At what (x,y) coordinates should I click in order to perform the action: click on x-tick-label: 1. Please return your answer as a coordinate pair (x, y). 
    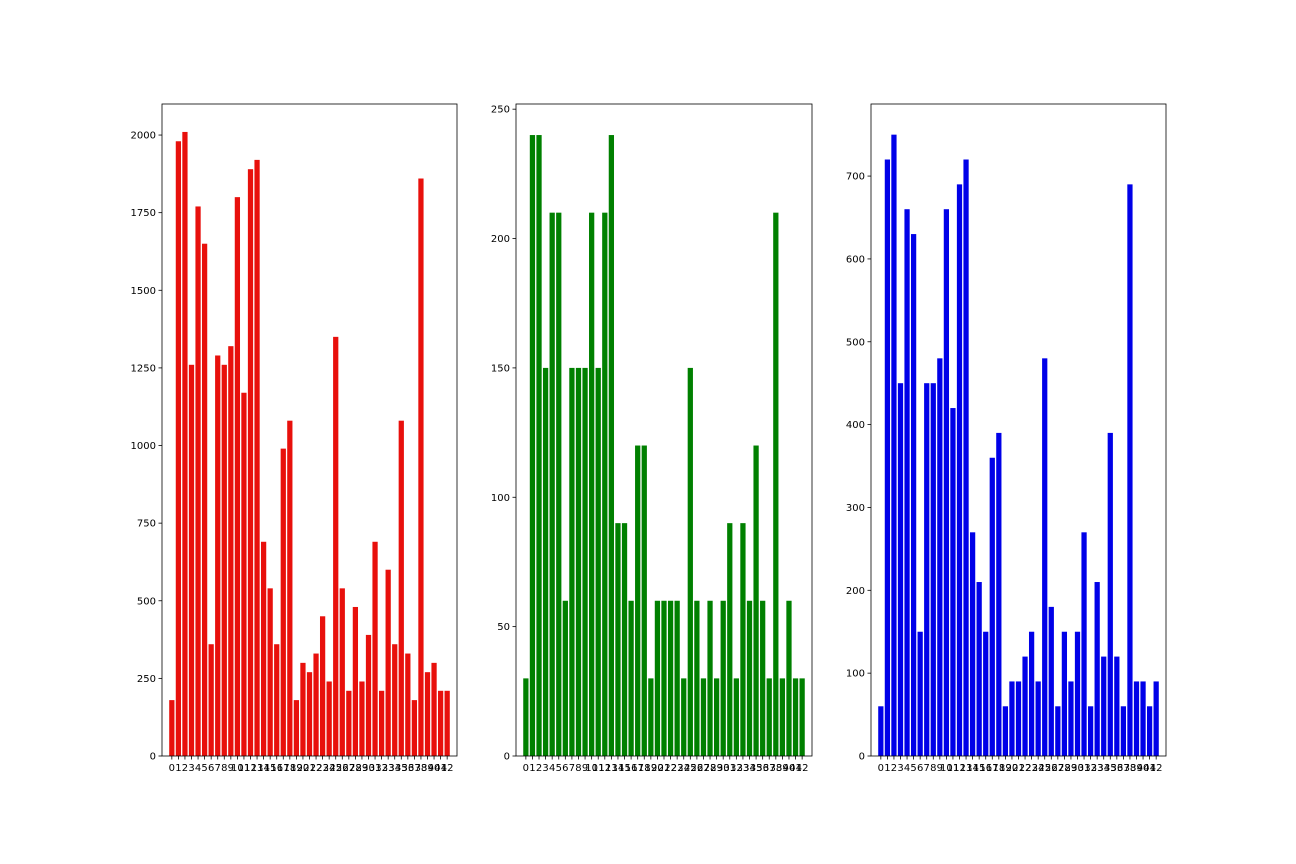
    Looking at the image, I should click on (178, 768).